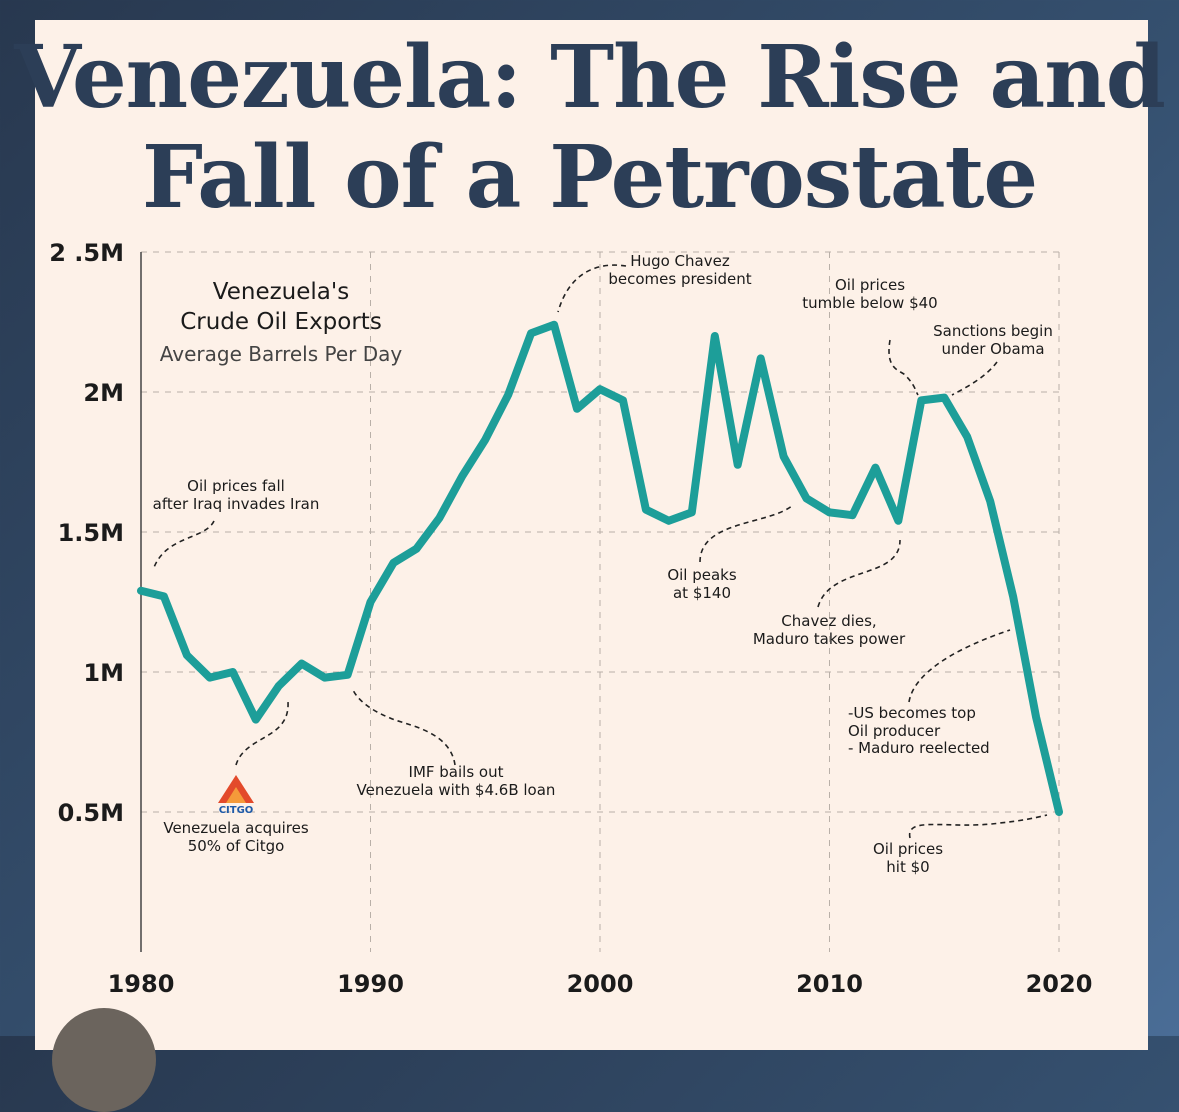 The image size is (1179, 1112). I want to click on annotation-us-producer-line-1: -US becomes top, so click(912, 713).